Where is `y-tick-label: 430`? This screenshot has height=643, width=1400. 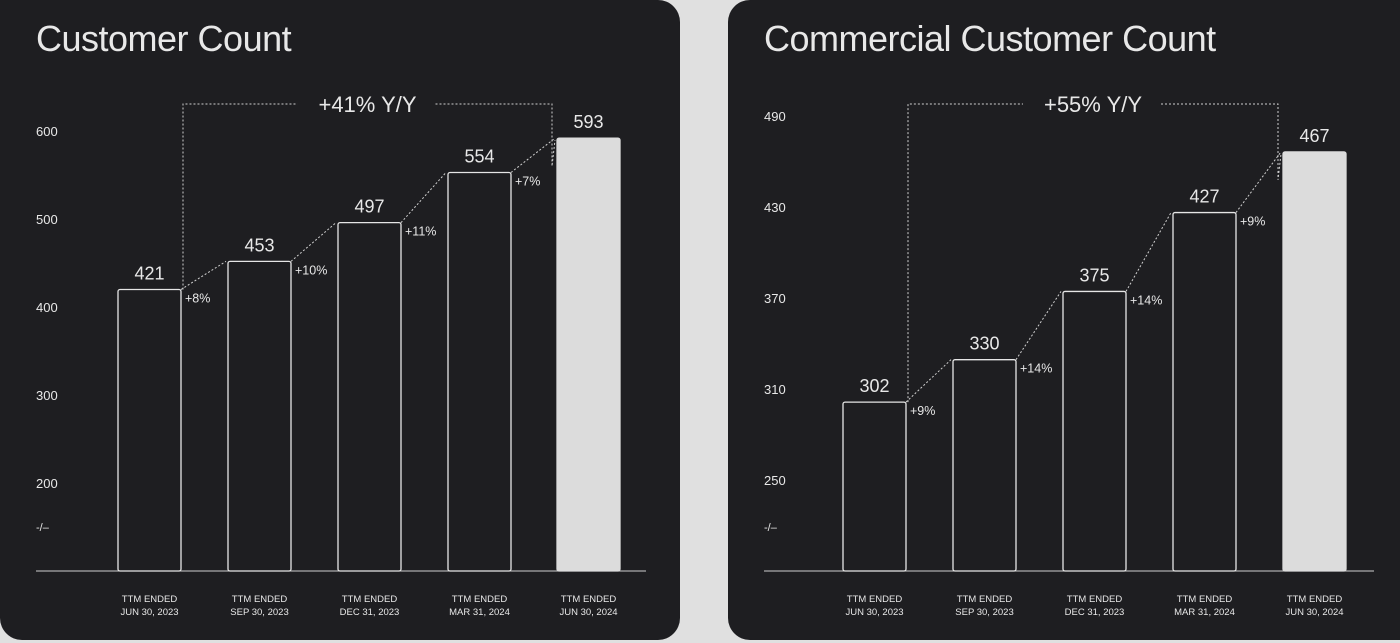
y-tick-label: 430 is located at coordinates (775, 207).